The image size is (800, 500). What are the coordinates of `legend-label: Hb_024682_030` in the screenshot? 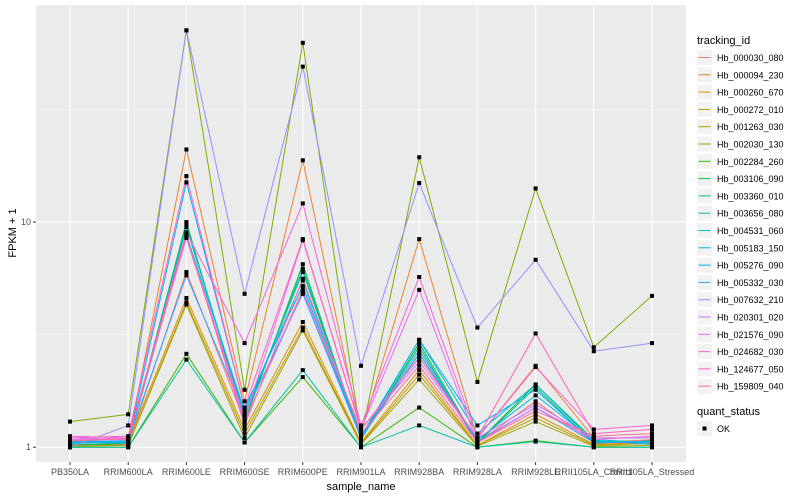 It's located at (750, 352).